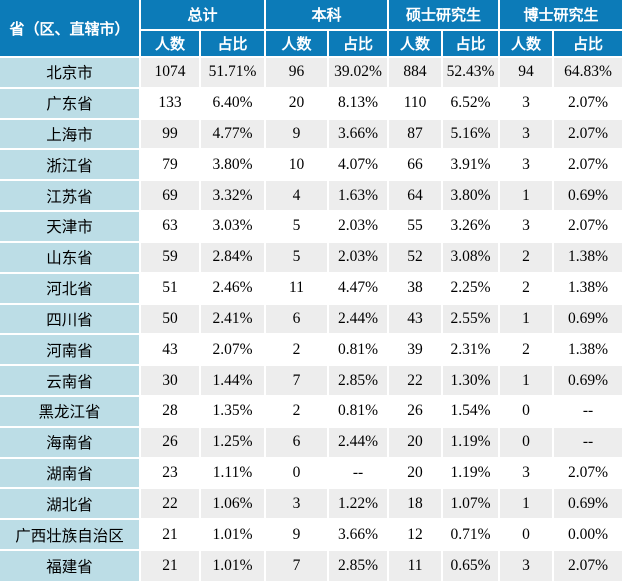 The height and width of the screenshot is (581, 622). What do you see at coordinates (170, 288) in the screenshot?
I see `value-cell: 51` at bounding box center [170, 288].